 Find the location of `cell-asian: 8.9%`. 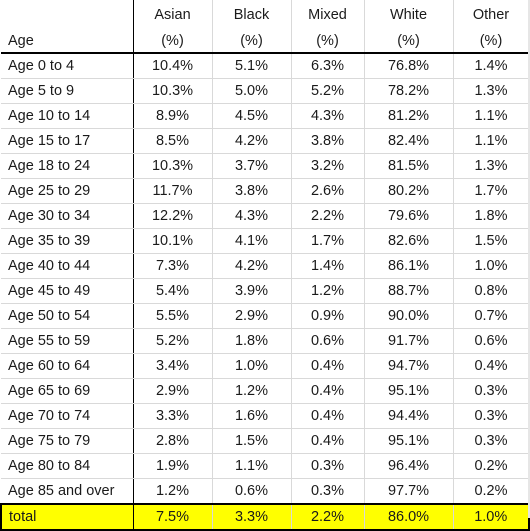

cell-asian: 8.9% is located at coordinates (173, 116).